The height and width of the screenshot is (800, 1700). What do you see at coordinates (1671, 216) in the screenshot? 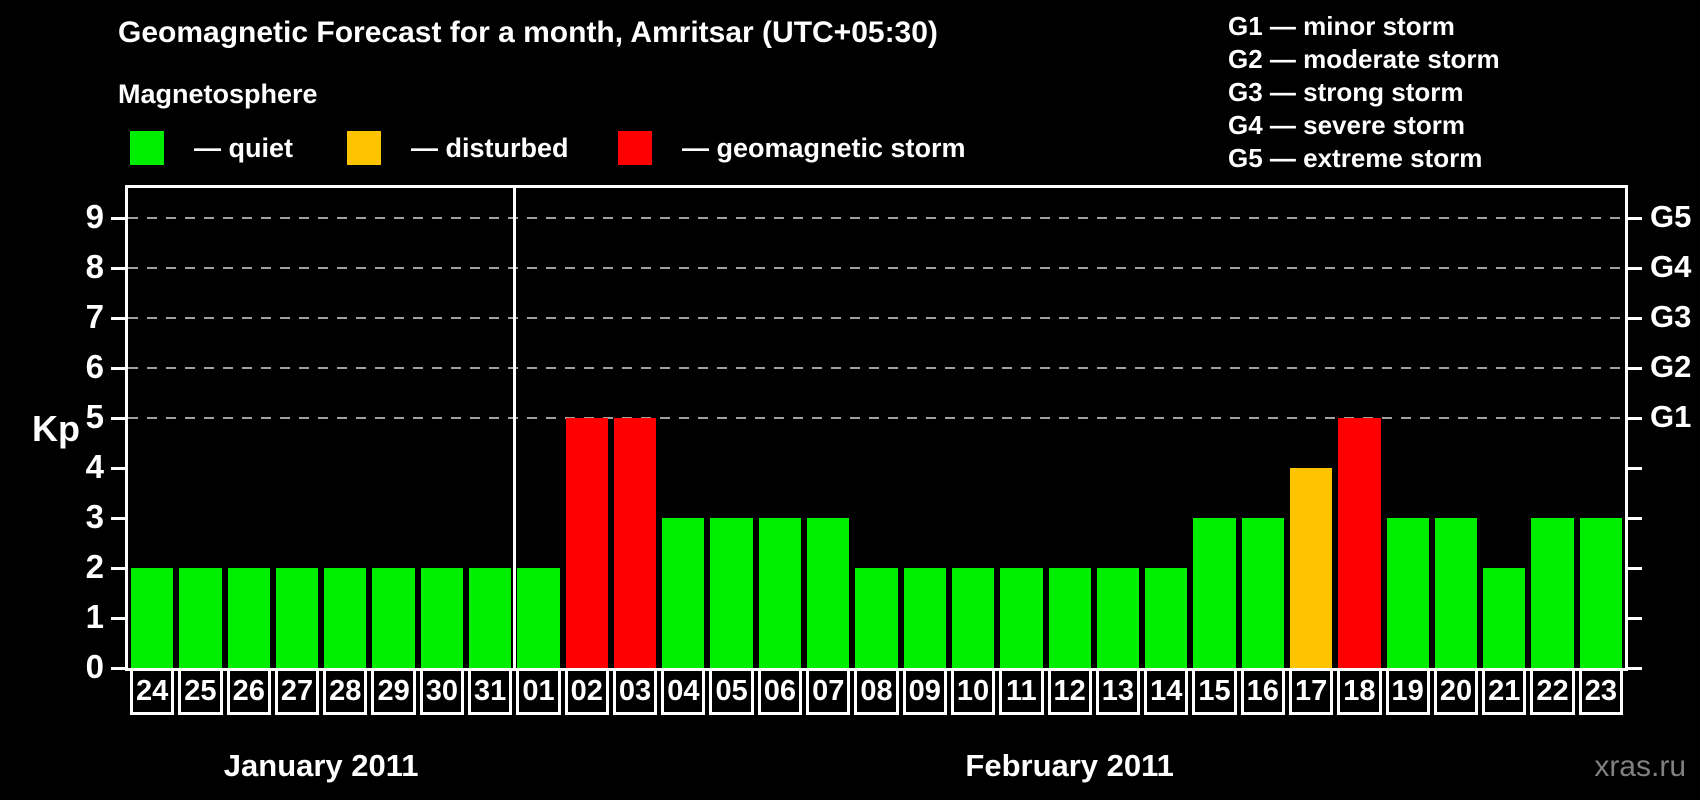
I see `g-axis-label-G5: G5` at bounding box center [1671, 216].